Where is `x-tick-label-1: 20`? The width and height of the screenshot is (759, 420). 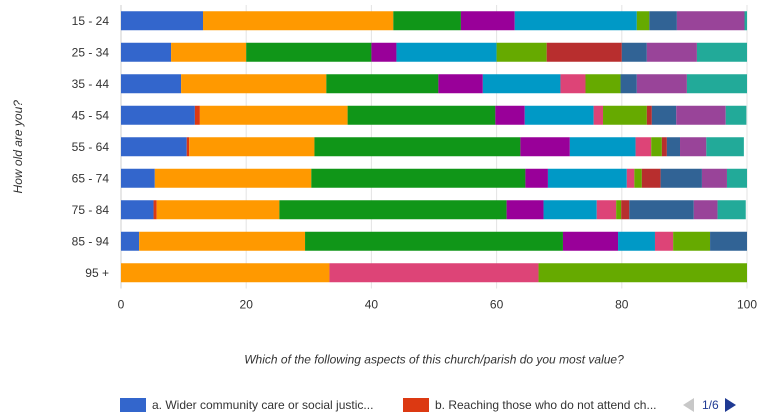
x-tick-label-1: 20 is located at coordinates (247, 305).